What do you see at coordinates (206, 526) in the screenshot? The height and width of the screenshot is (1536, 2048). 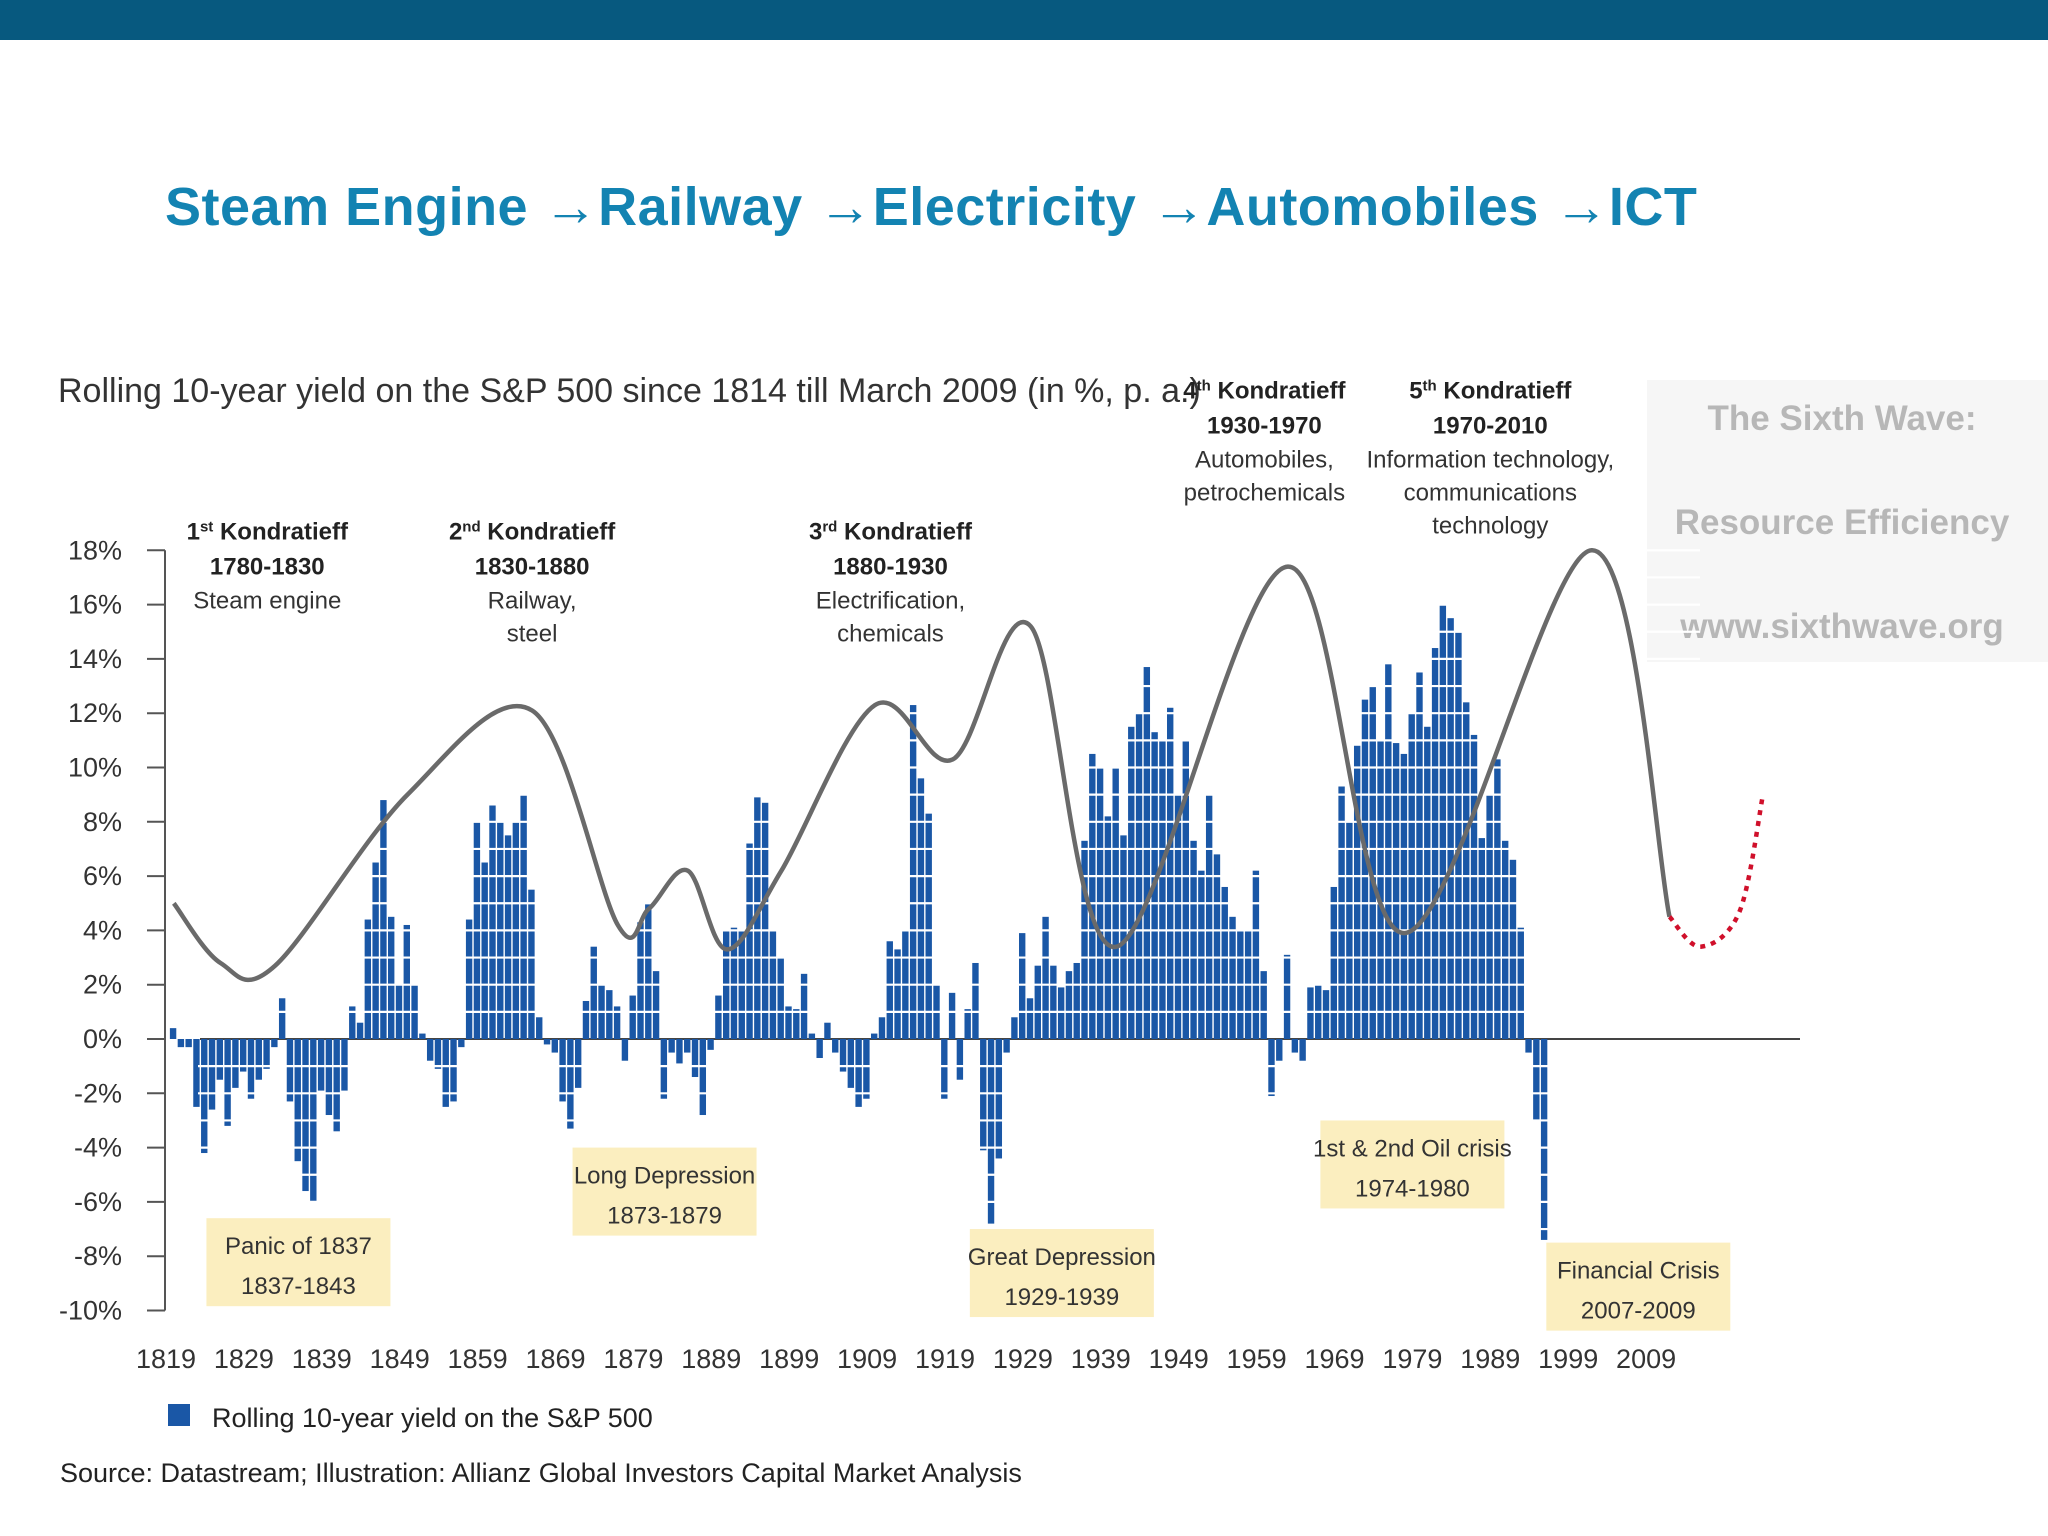 I see `wave-ordinal-suffix: st` at bounding box center [206, 526].